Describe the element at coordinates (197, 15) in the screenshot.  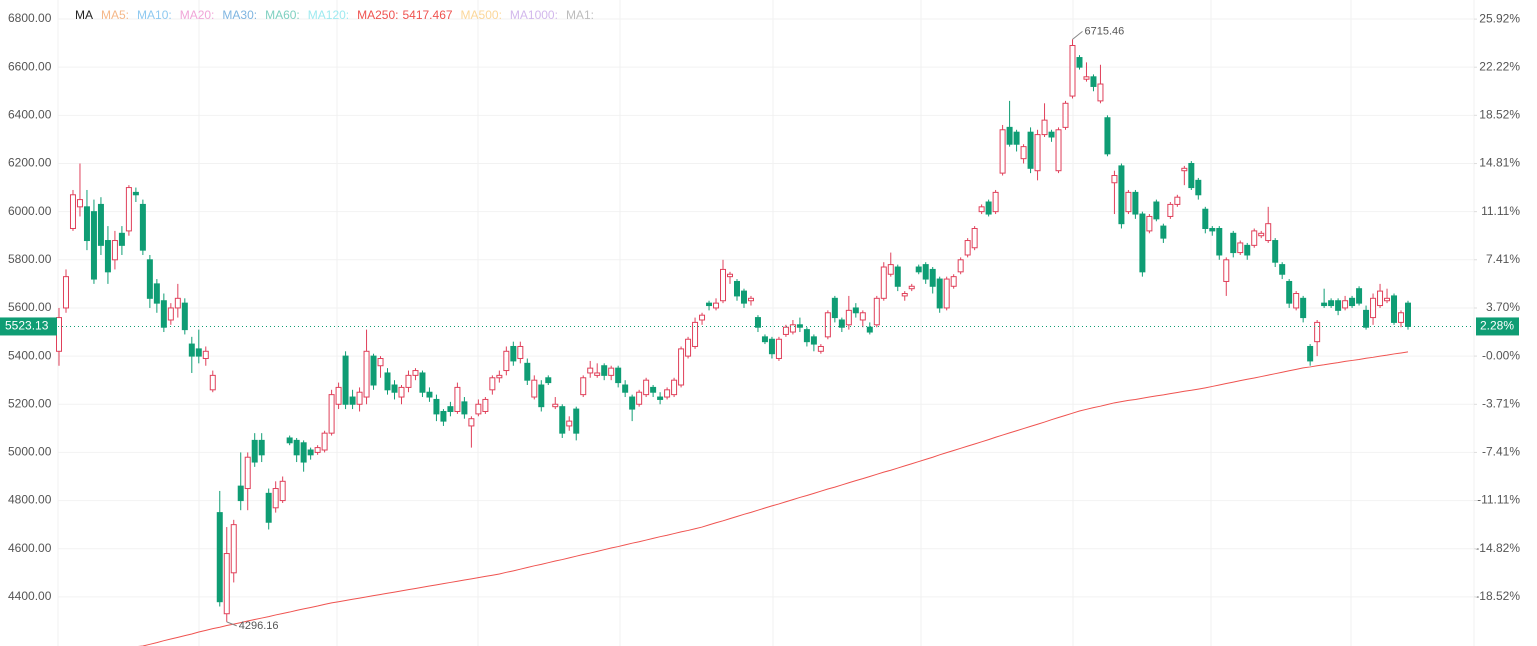
I see `legend-entry: MA20:` at that location.